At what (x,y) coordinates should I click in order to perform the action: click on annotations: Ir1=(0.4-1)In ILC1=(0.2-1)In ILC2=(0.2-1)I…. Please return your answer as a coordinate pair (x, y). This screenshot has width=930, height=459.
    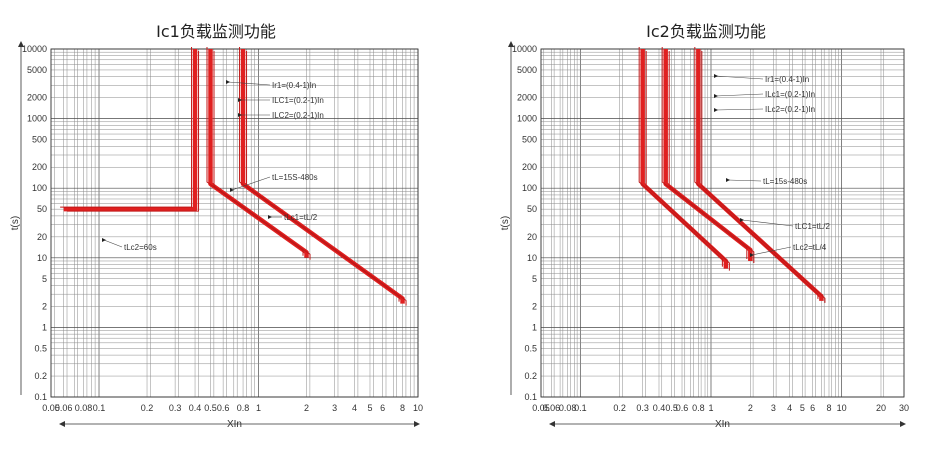
    Looking at the image, I should click on (213, 166).